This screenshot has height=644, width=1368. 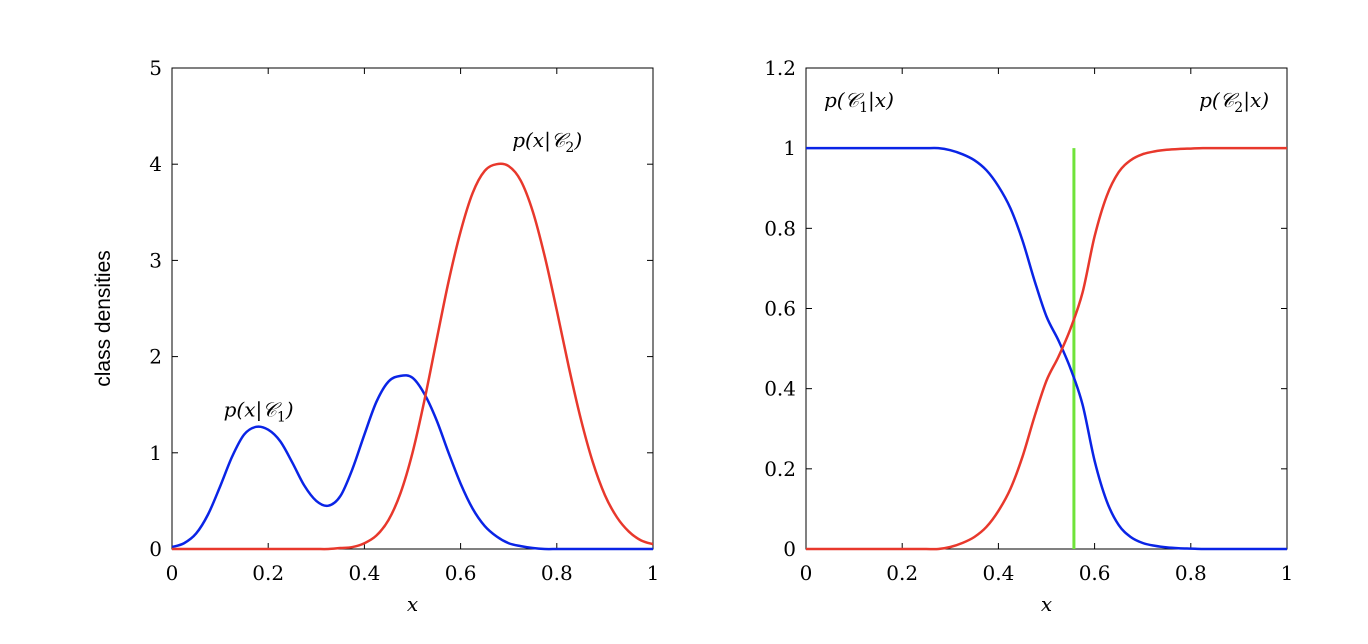 I want to click on y-tick-label: 2, so click(x=155, y=357).